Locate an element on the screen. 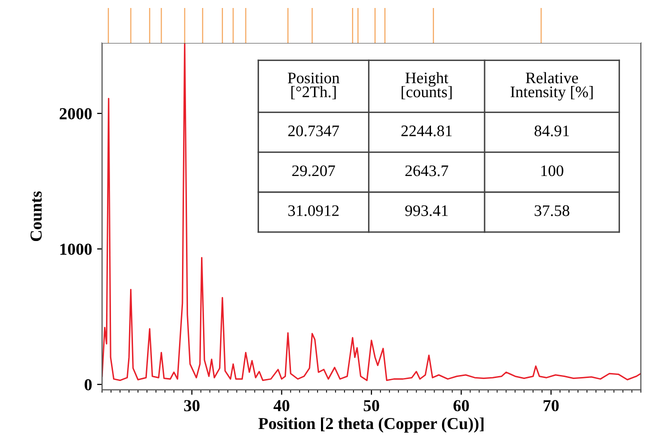  annotation: Position [°2Th.] is located at coordinates (314, 86).